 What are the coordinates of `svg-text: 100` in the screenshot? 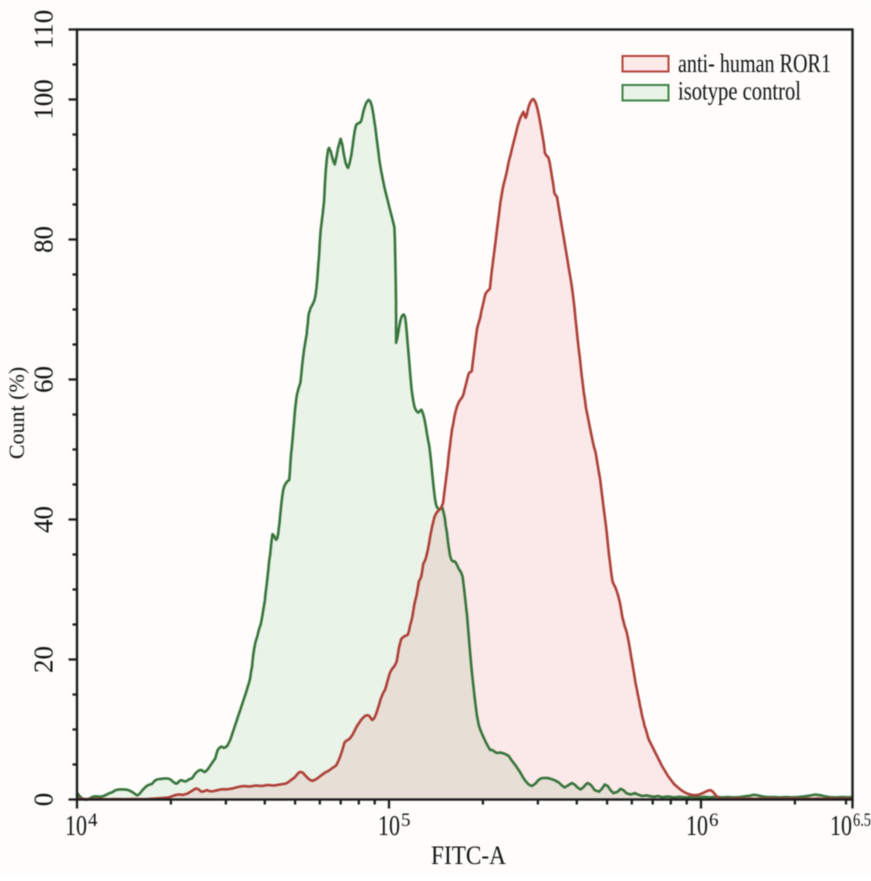 It's located at (44, 99).